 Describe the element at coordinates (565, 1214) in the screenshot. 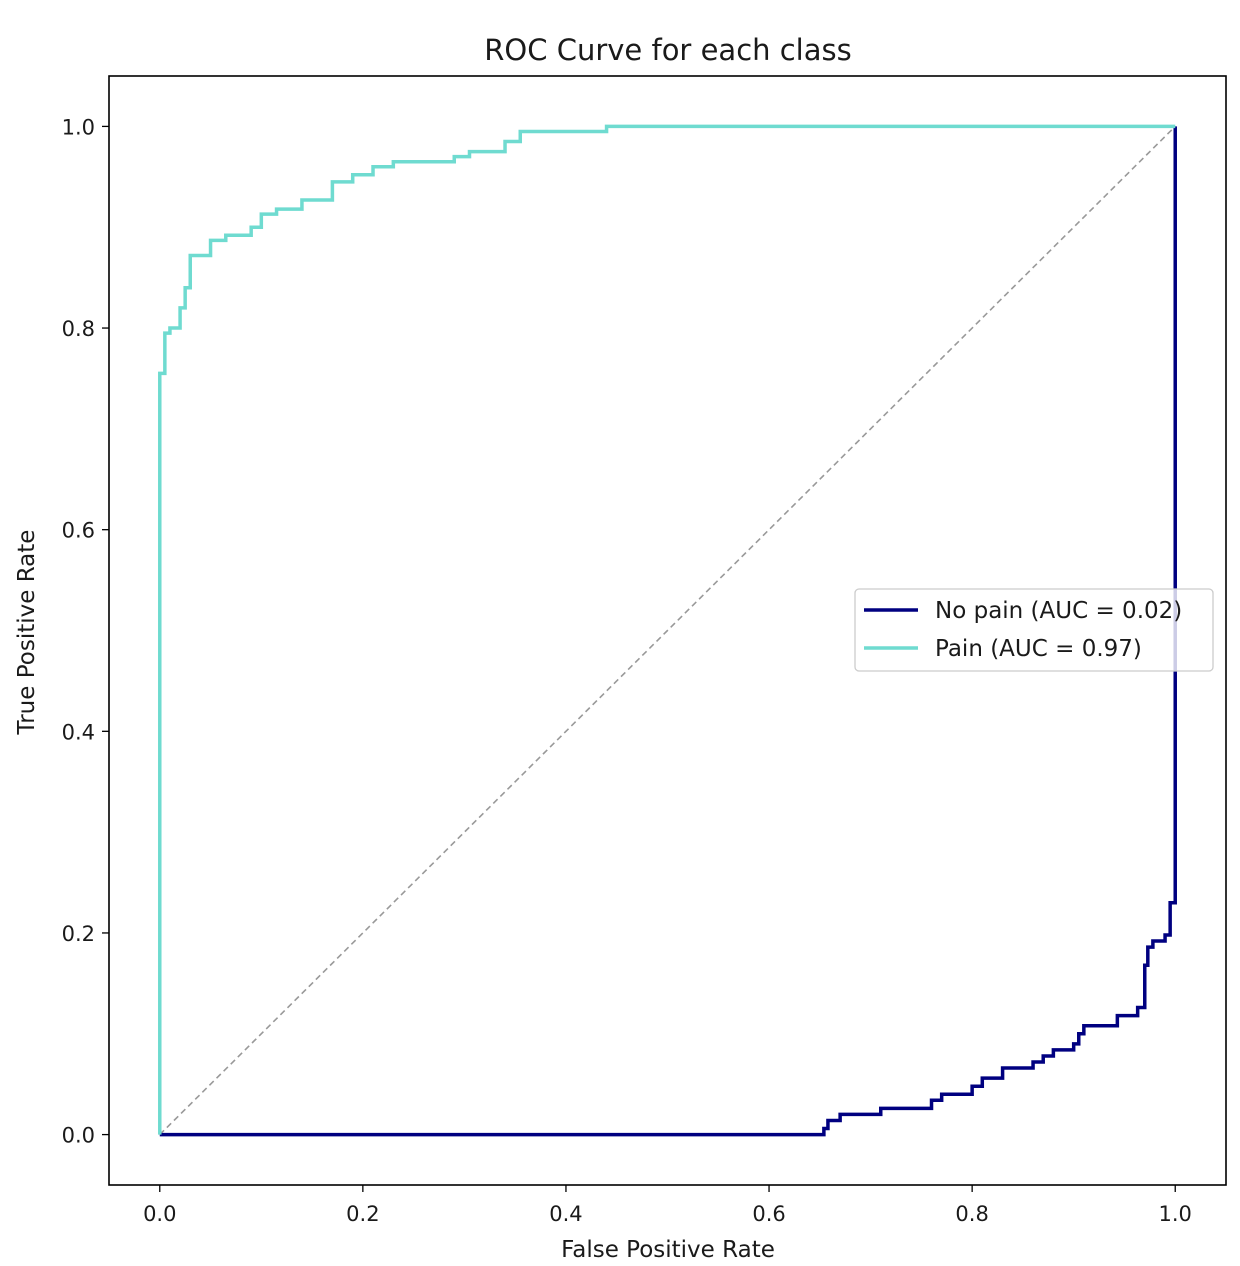

I see `x-tick-label: 0.4` at that location.